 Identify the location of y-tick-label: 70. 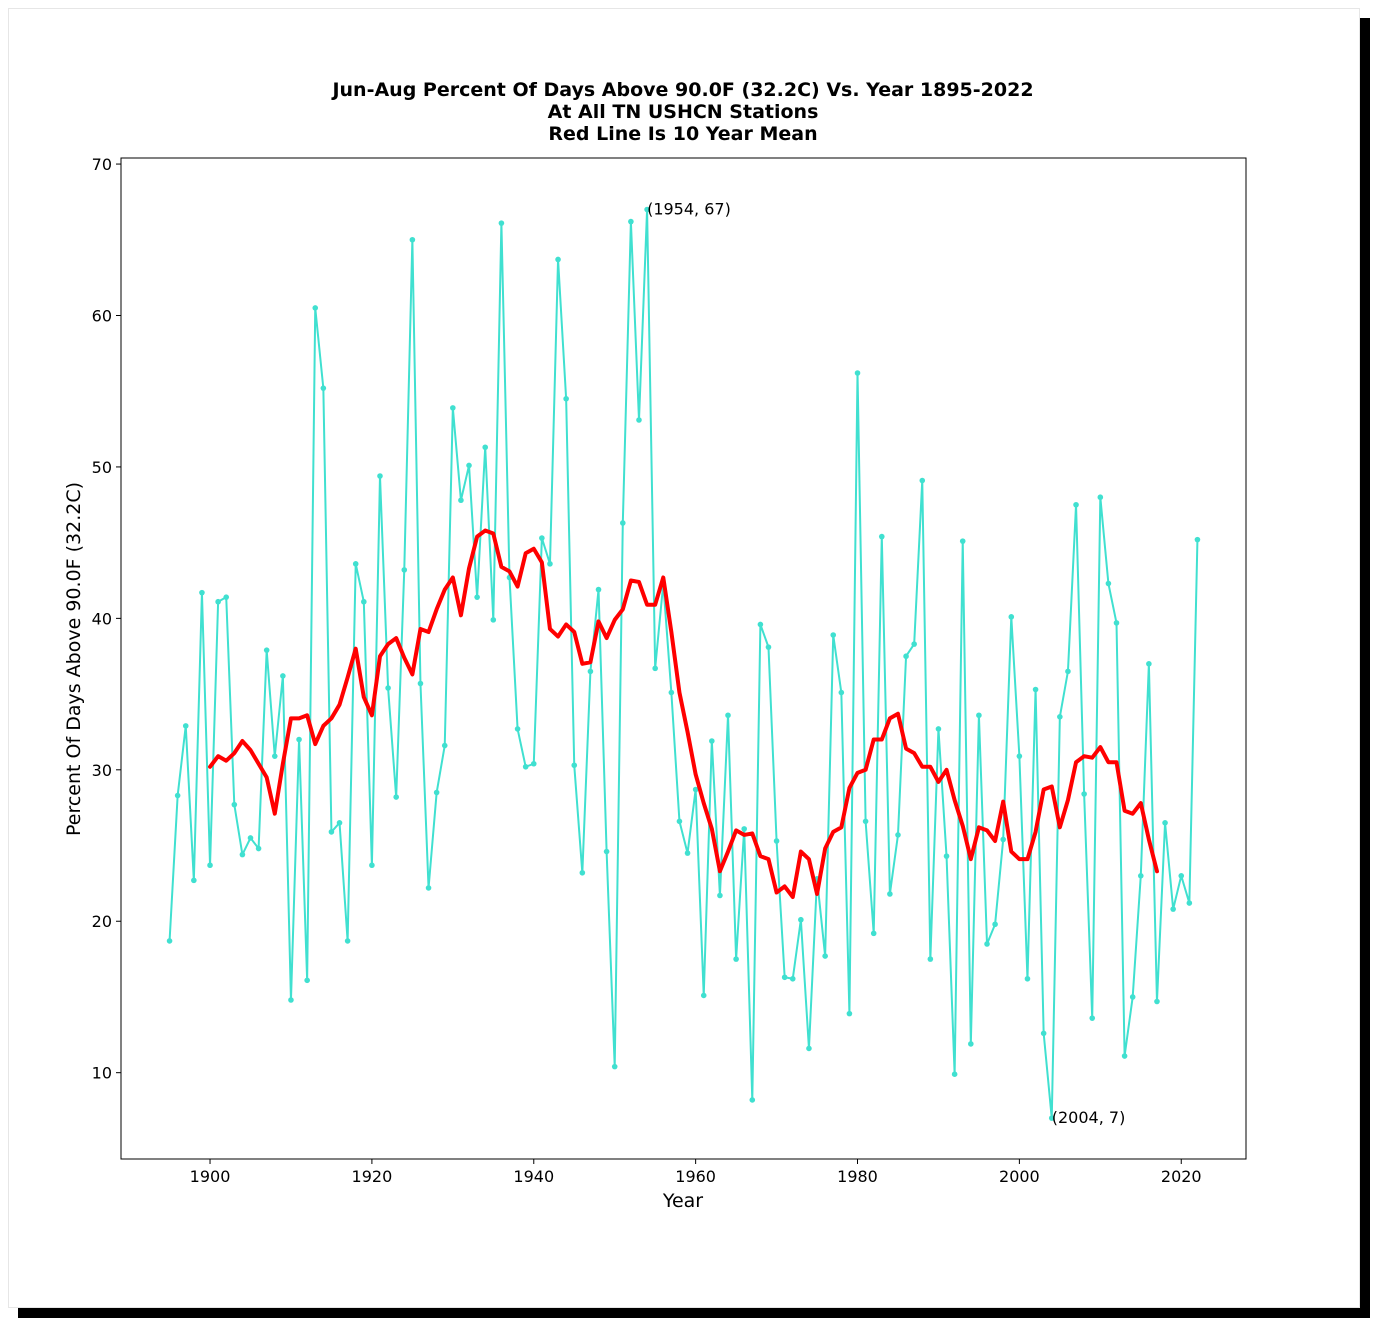
(102, 164).